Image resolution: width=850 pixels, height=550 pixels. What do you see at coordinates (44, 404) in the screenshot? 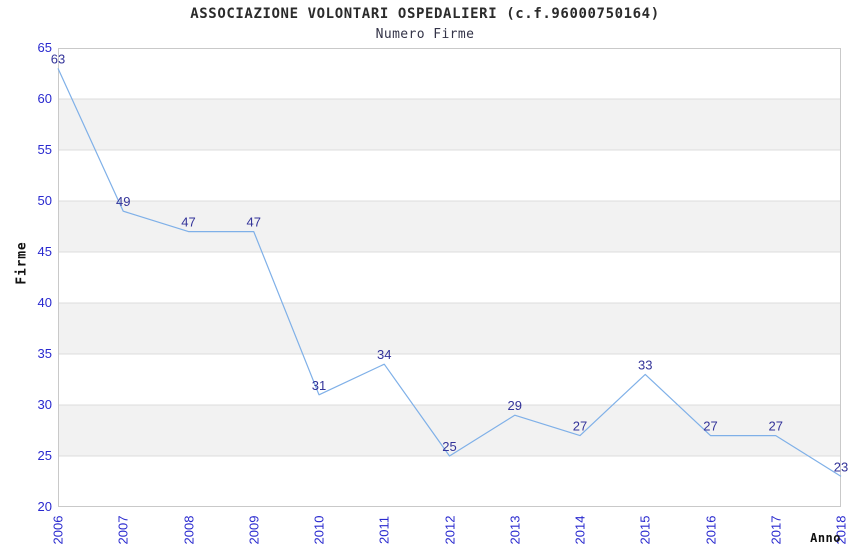
I see `y-tick-label: 30` at bounding box center [44, 404].